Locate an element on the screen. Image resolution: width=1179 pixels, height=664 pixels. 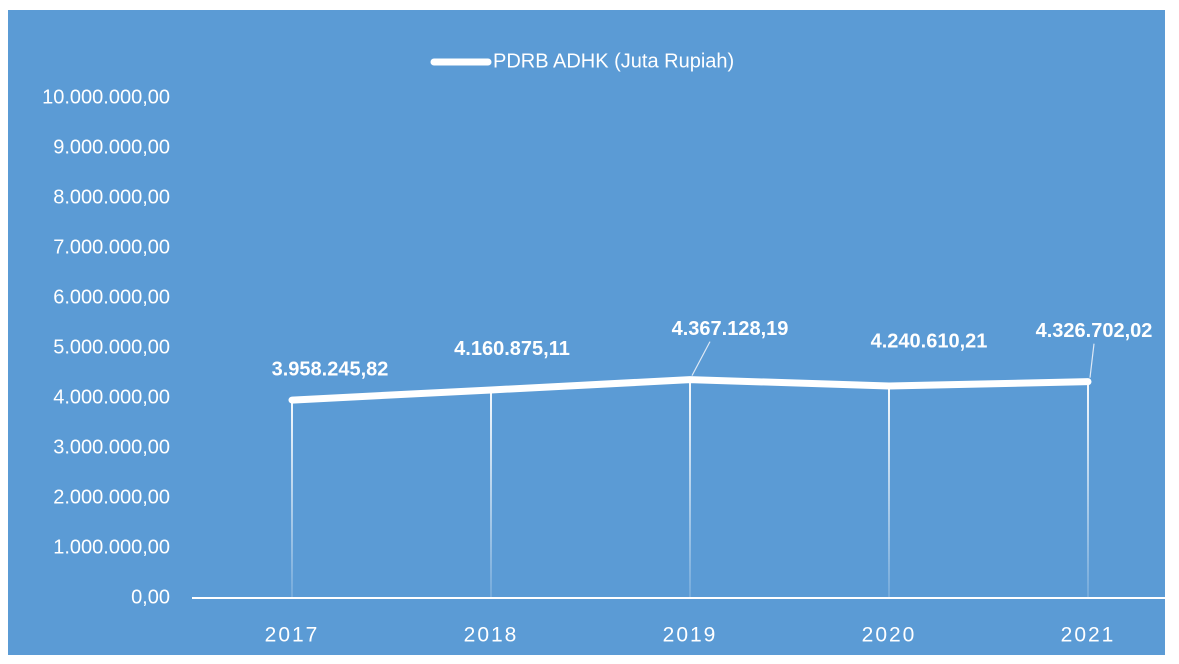
y-tick-label: 10.000.000,00 is located at coordinates (106, 97).